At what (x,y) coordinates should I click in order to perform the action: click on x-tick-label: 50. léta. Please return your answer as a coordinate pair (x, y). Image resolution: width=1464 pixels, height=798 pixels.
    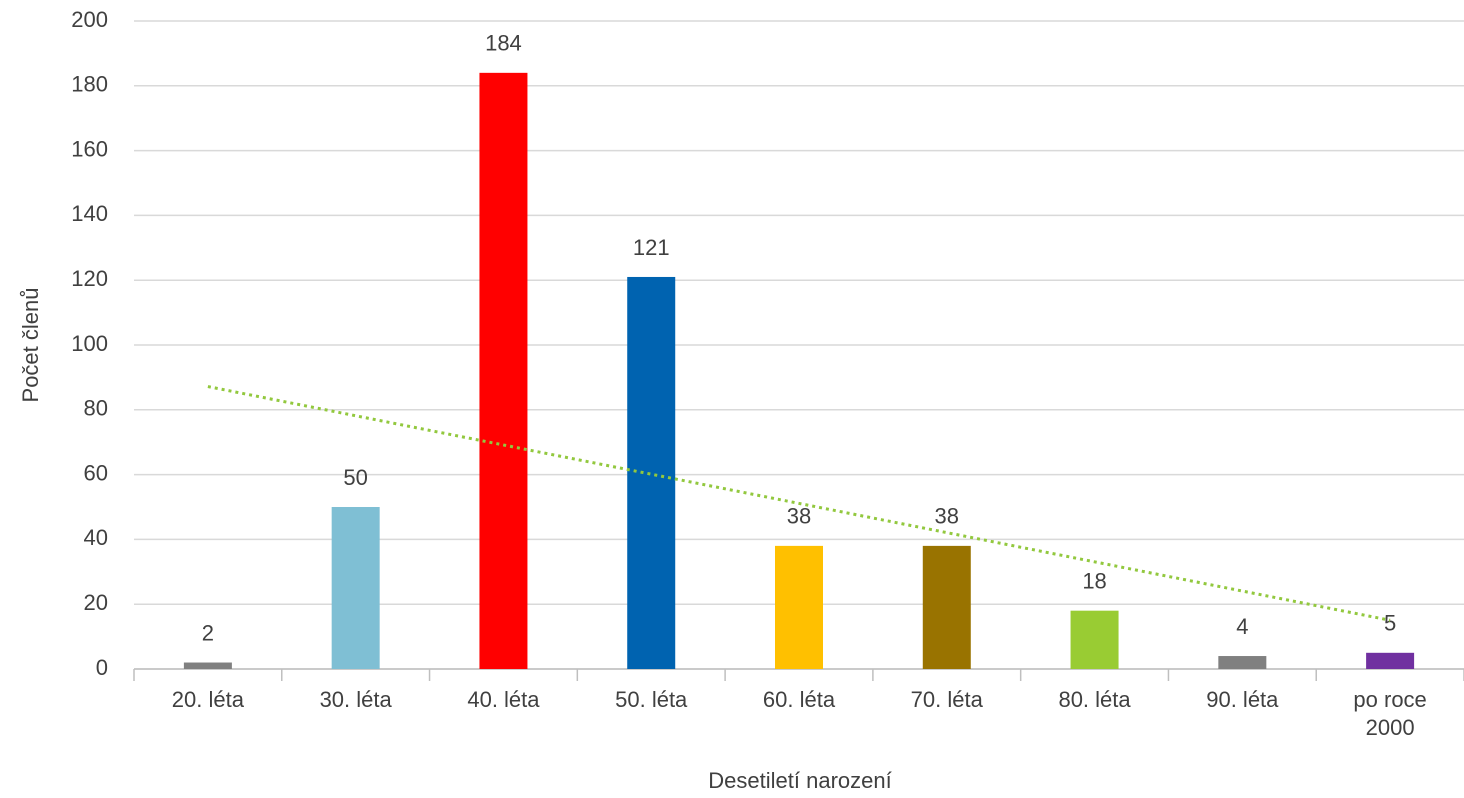
    Looking at the image, I should click on (651, 699).